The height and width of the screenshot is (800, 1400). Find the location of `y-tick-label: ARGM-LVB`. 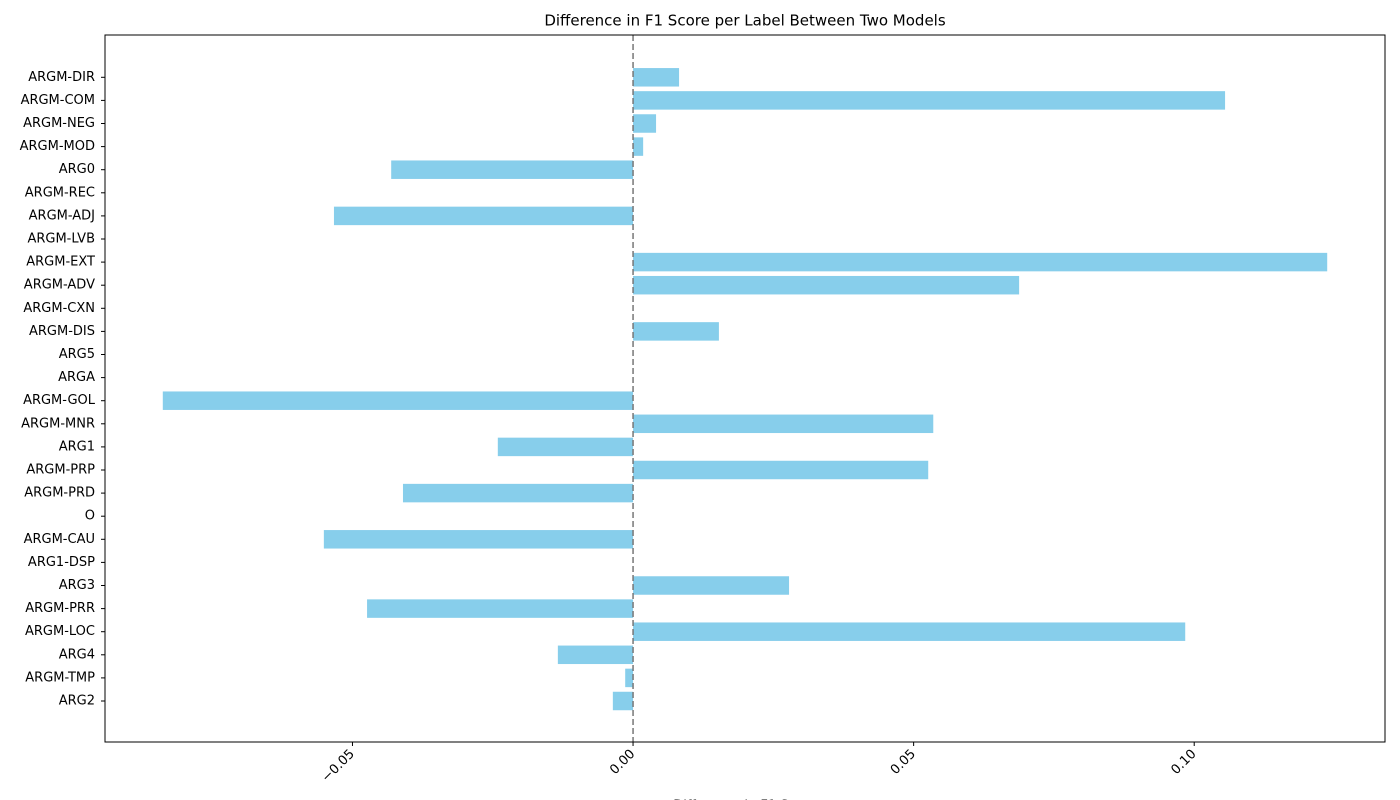

y-tick-label: ARGM-LVB is located at coordinates (61, 239).